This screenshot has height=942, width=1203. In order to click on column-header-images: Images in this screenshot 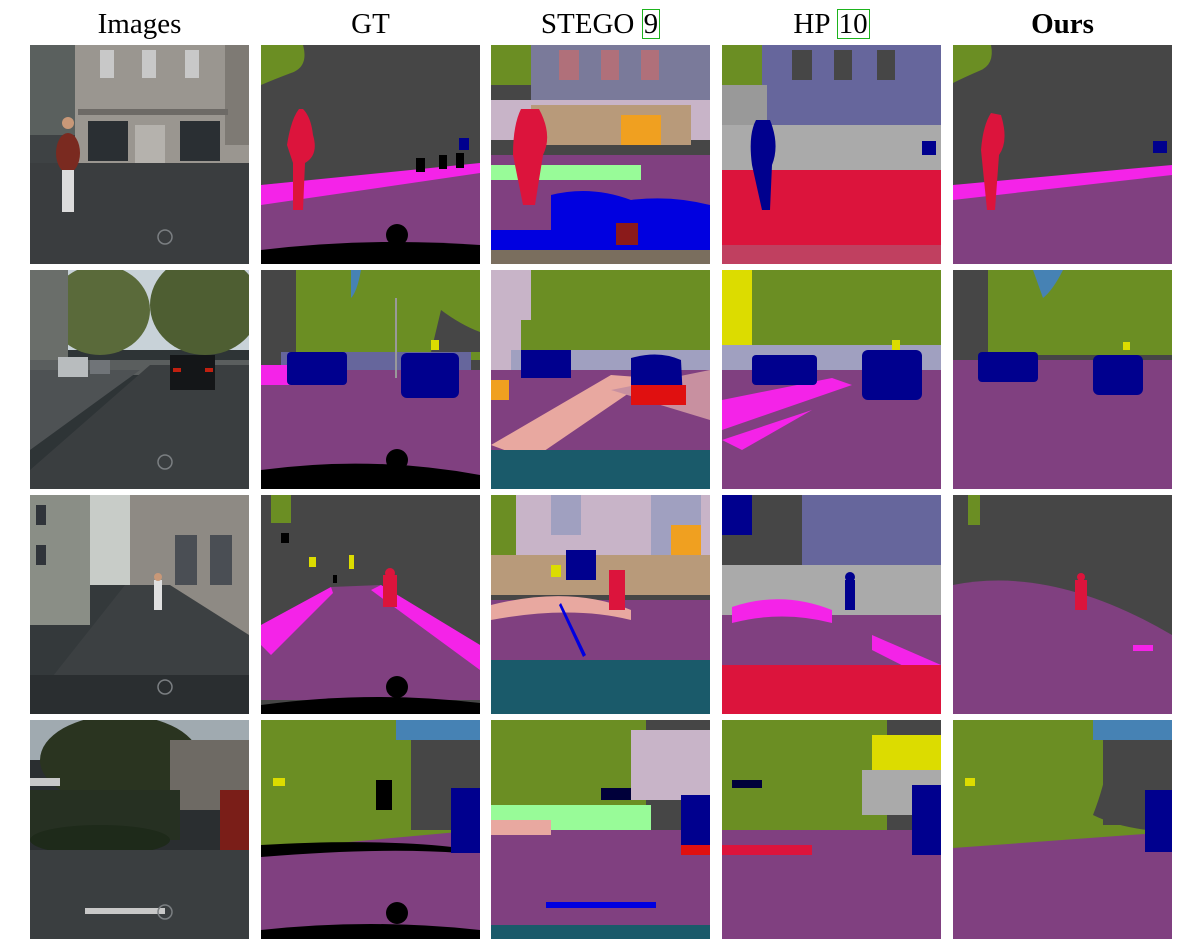, I will do `click(139, 24)`.